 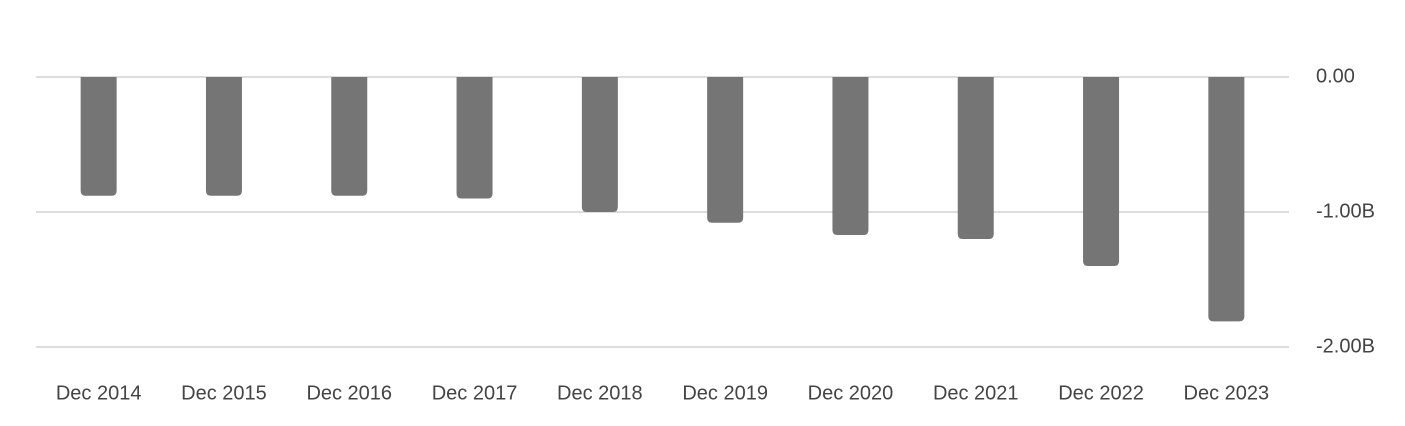 I want to click on y-tick-label: -1.00B, so click(x=1345, y=211).